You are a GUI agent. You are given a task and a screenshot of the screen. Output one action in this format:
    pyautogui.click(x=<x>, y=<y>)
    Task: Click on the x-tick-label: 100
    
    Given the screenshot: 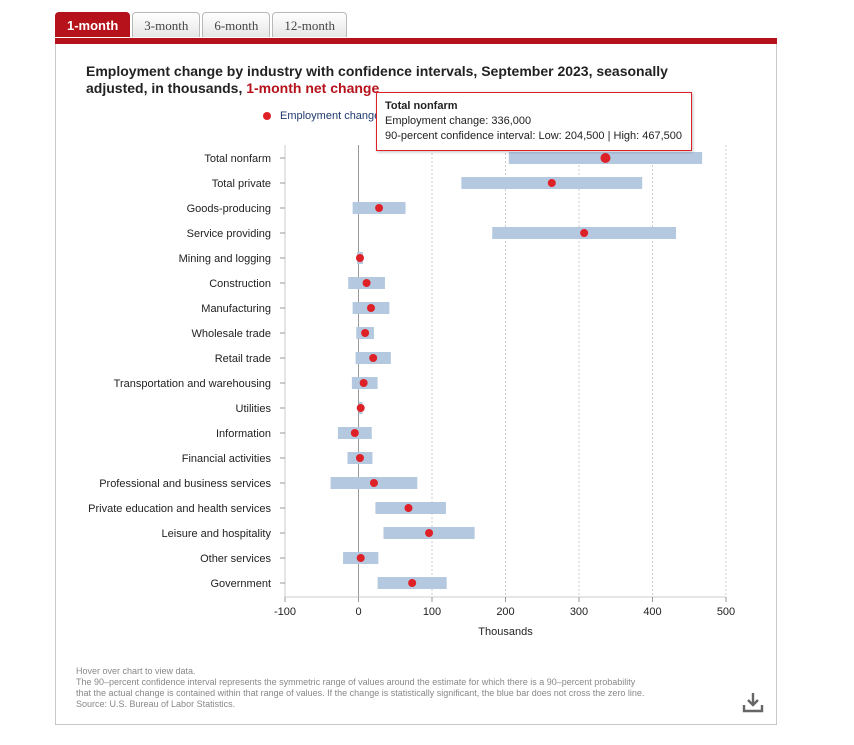 What is the action you would take?
    pyautogui.click(x=432, y=612)
    